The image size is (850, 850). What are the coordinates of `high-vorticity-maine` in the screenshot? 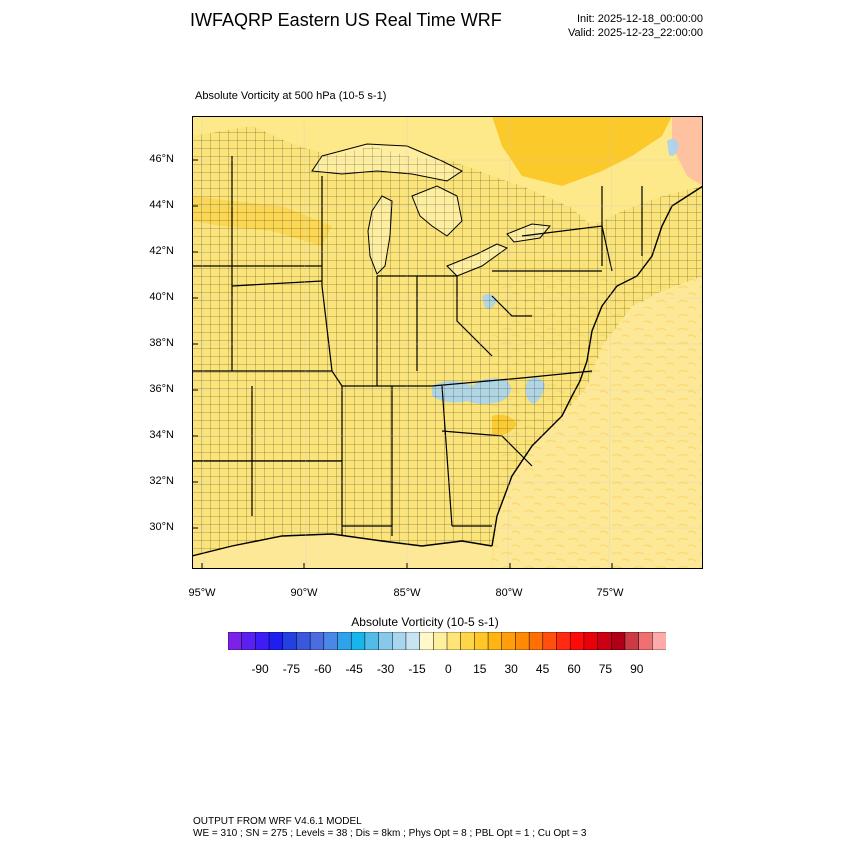 It's located at (687, 151).